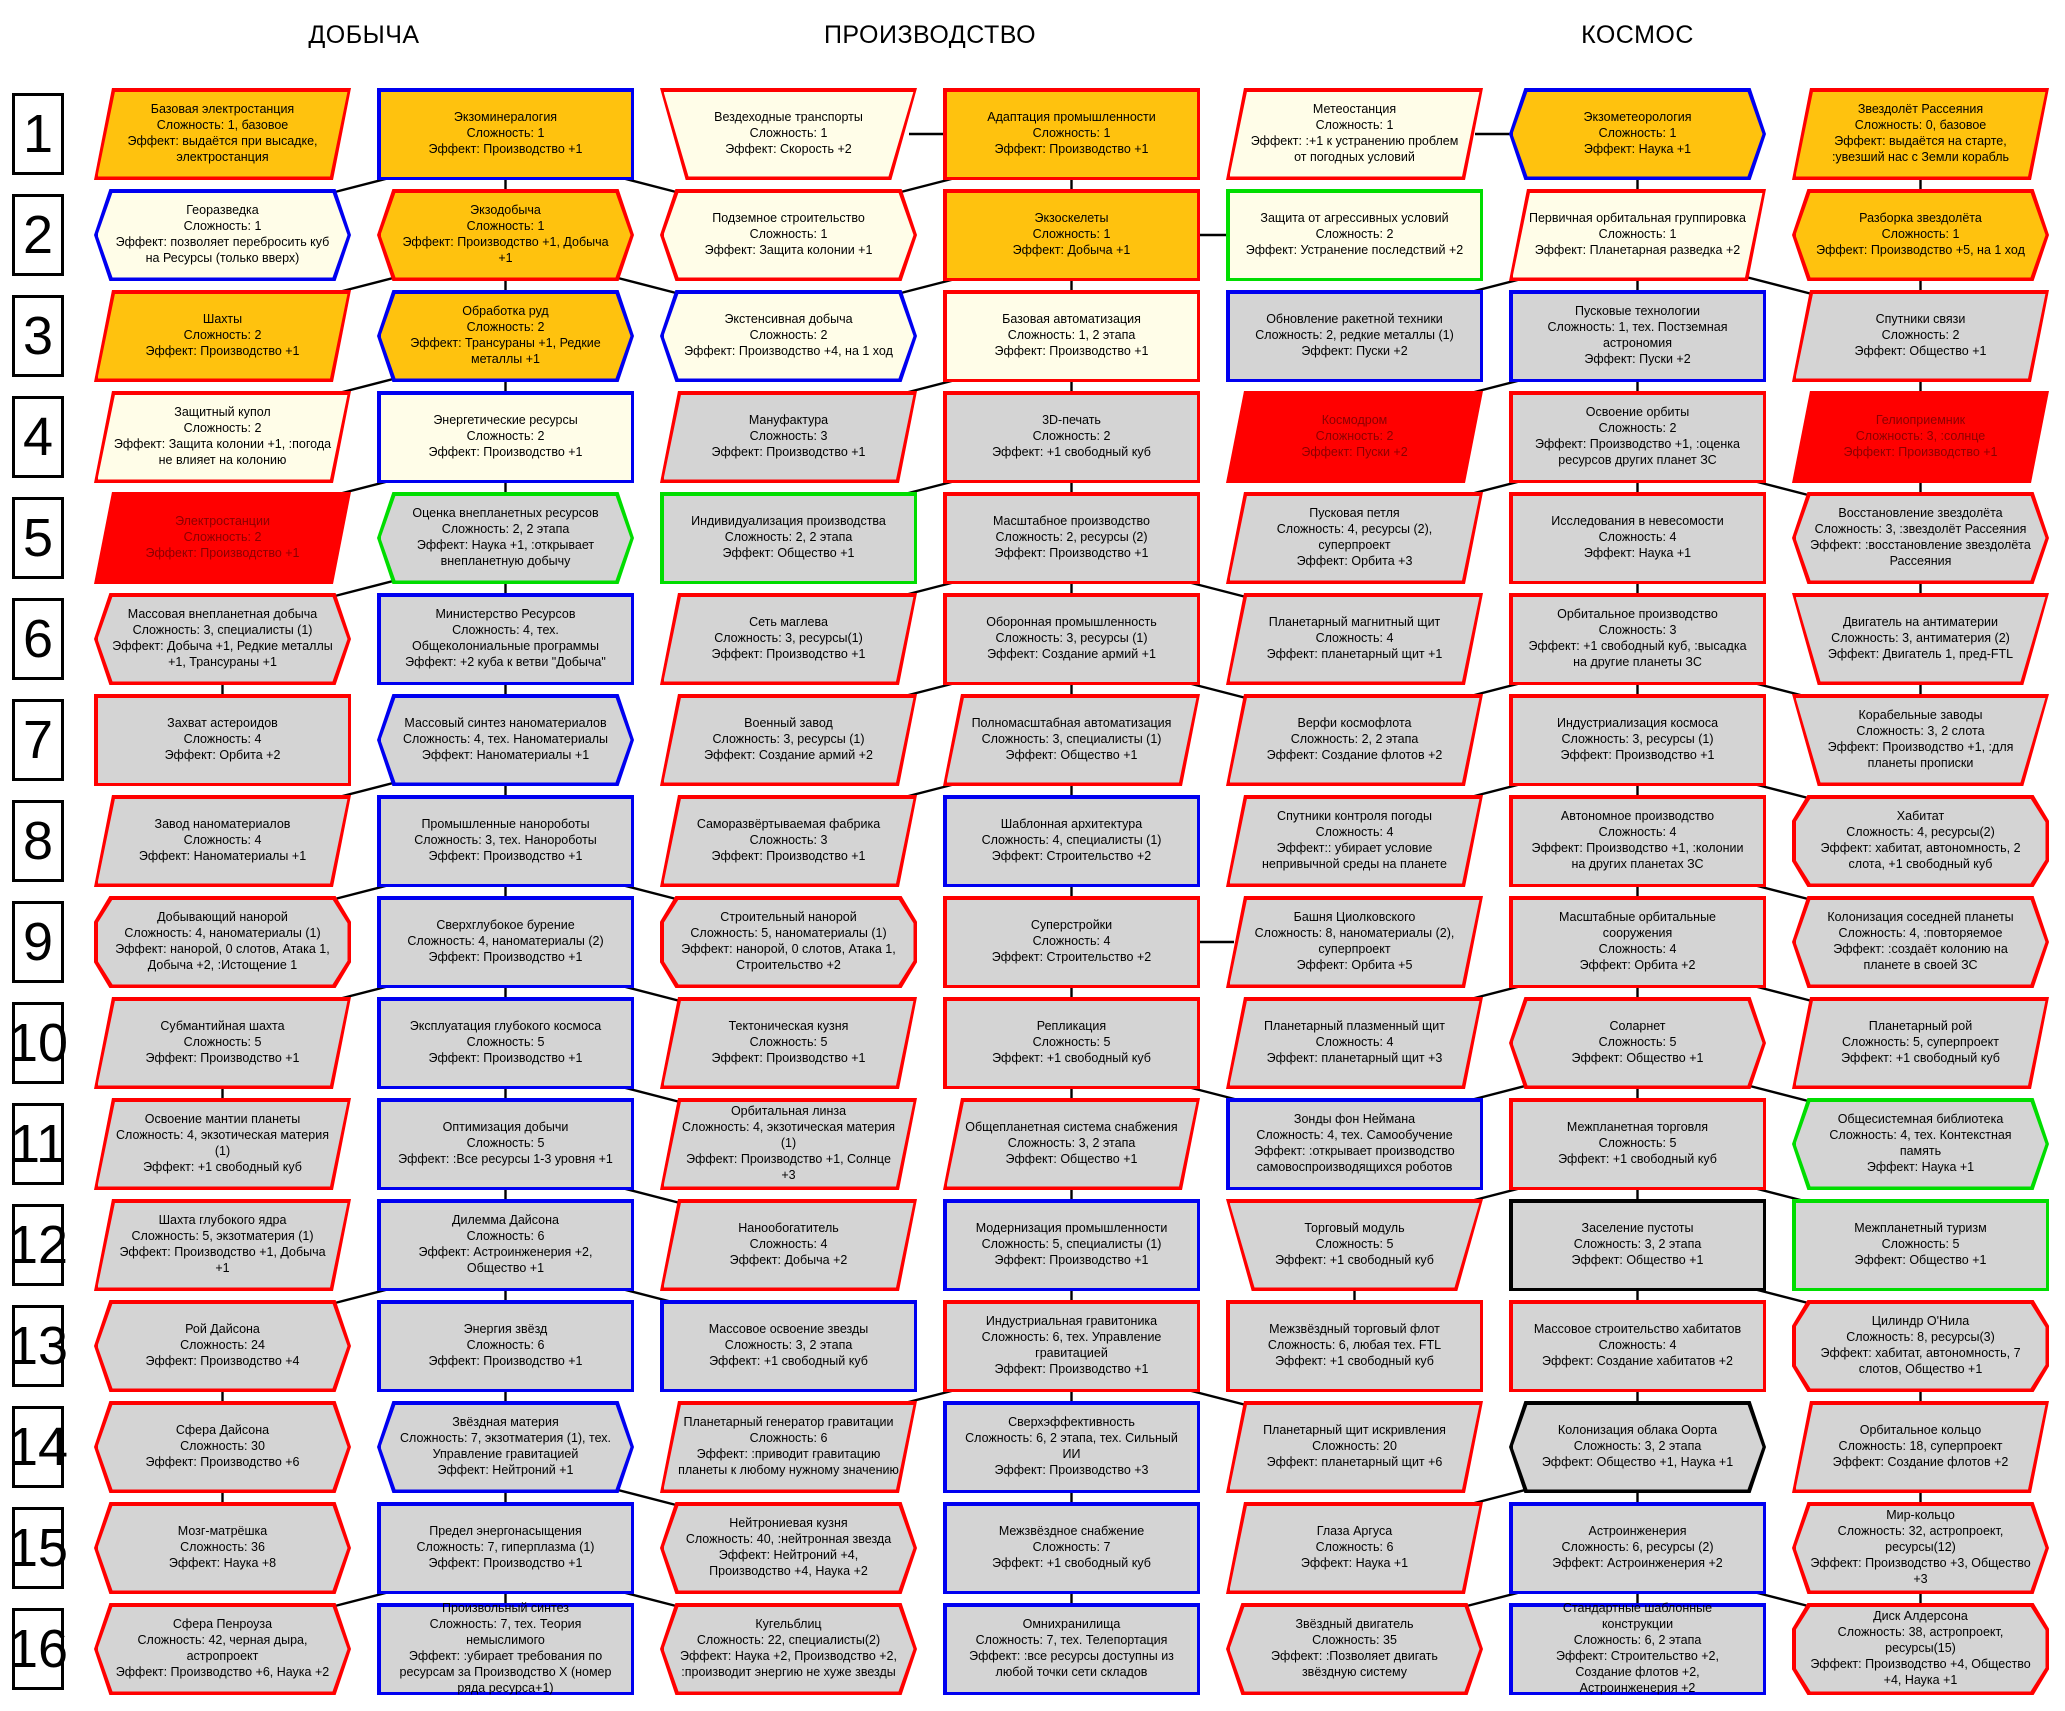 This screenshot has height=1711, width=2065. What do you see at coordinates (505, 311) in the screenshot?
I see `node-title: Обработка руд` at bounding box center [505, 311].